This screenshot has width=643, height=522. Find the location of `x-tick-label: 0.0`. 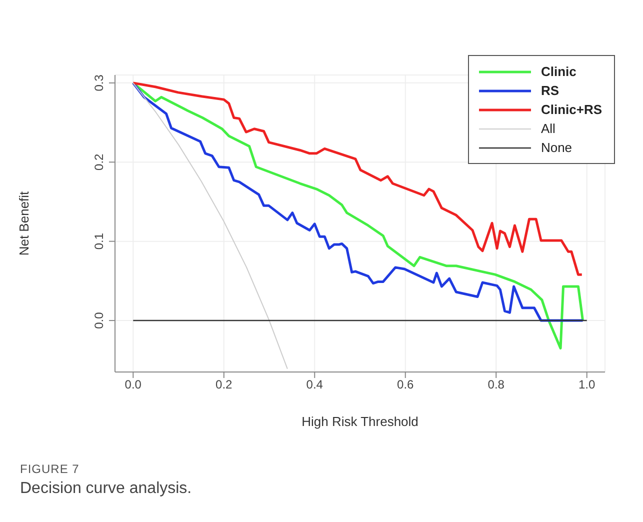

x-tick-label: 0.0 is located at coordinates (133, 385).